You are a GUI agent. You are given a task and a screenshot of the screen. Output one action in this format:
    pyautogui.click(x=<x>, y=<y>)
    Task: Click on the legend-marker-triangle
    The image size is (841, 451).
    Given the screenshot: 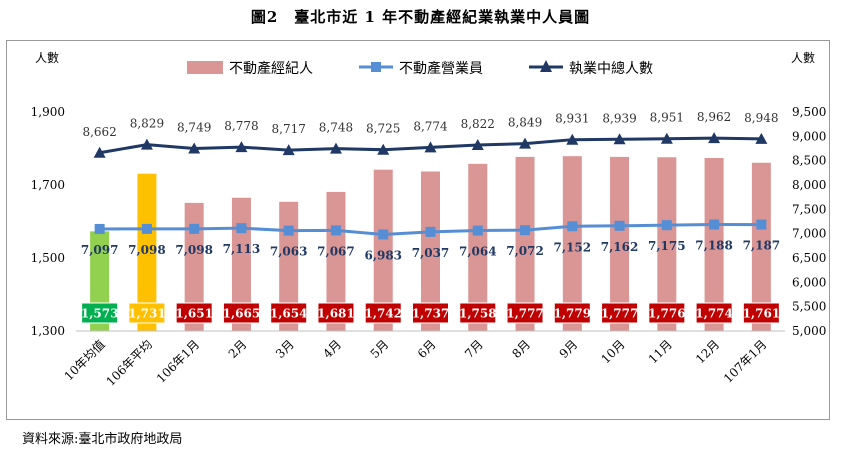 What is the action you would take?
    pyautogui.click(x=546, y=66)
    